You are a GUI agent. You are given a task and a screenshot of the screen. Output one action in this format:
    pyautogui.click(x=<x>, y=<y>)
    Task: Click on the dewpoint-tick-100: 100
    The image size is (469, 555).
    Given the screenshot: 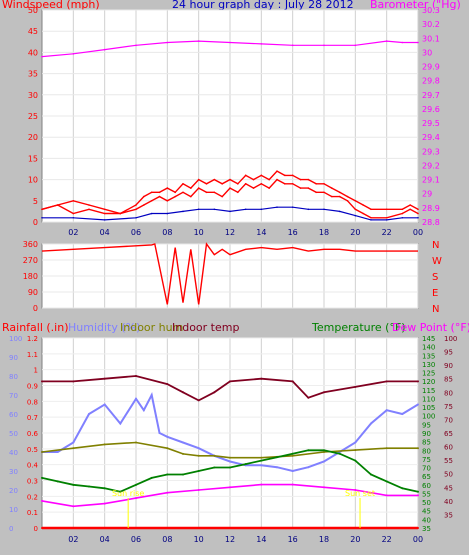 What is the action you would take?
    pyautogui.click(x=450, y=339)
    